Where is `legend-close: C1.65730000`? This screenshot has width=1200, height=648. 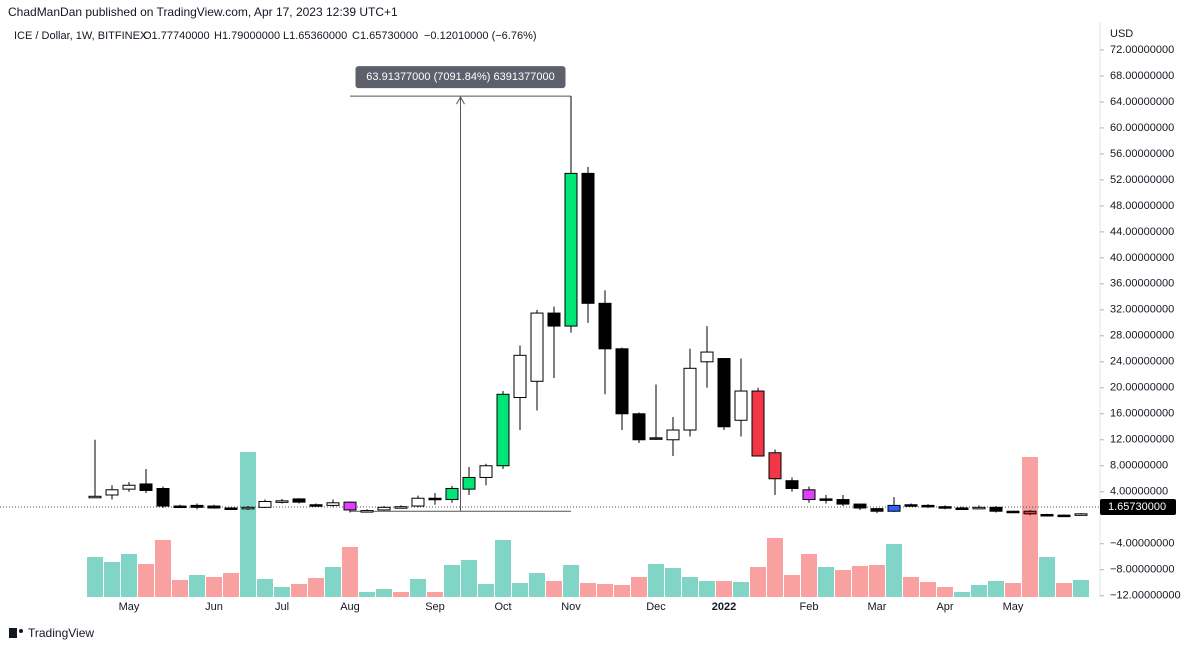 legend-close: C1.65730000 is located at coordinates (385, 36).